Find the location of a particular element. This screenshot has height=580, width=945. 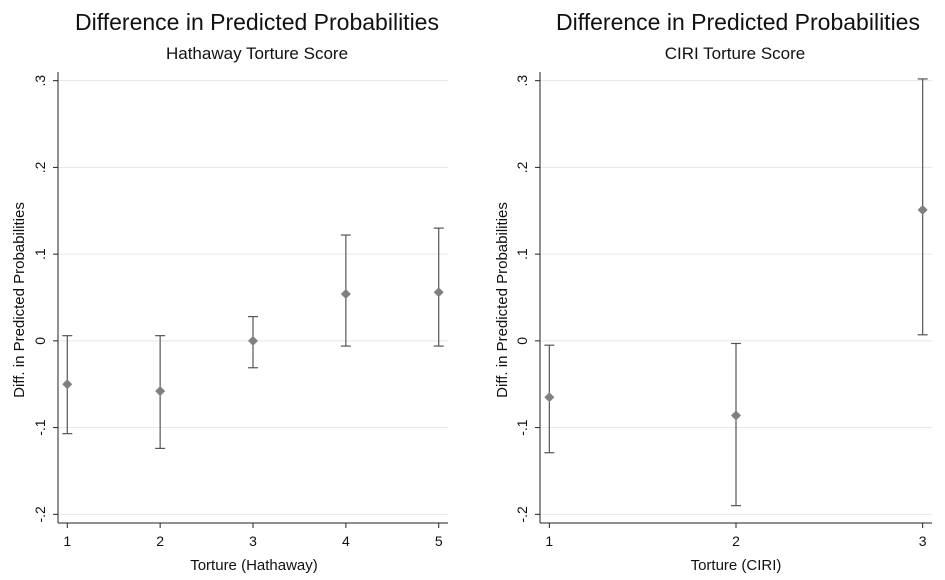

chart-title-hathaway: Difference in Predicted Probabilities is located at coordinates (257, 22).